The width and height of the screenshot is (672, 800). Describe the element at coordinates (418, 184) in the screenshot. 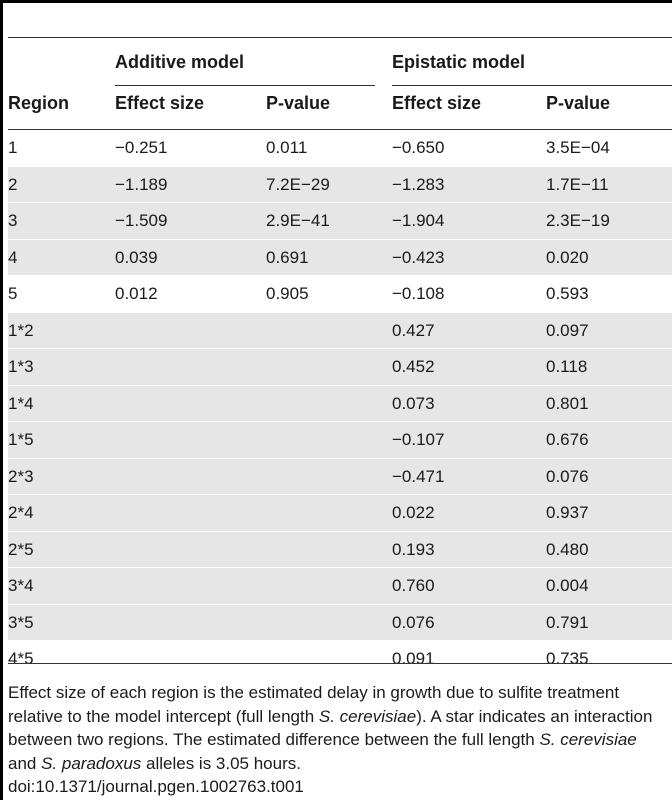

I see `cell-epistatic-effect: −1.283` at that location.